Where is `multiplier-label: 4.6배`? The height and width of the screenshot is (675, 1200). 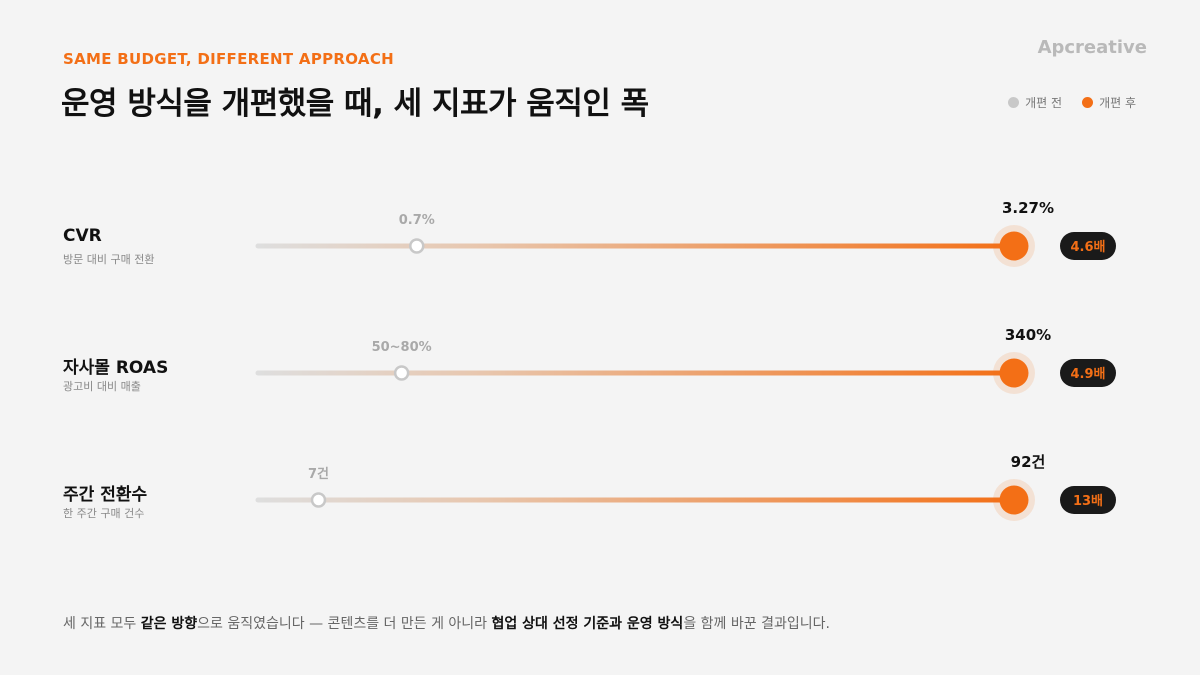
multiplier-label: 4.6배 is located at coordinates (1088, 247).